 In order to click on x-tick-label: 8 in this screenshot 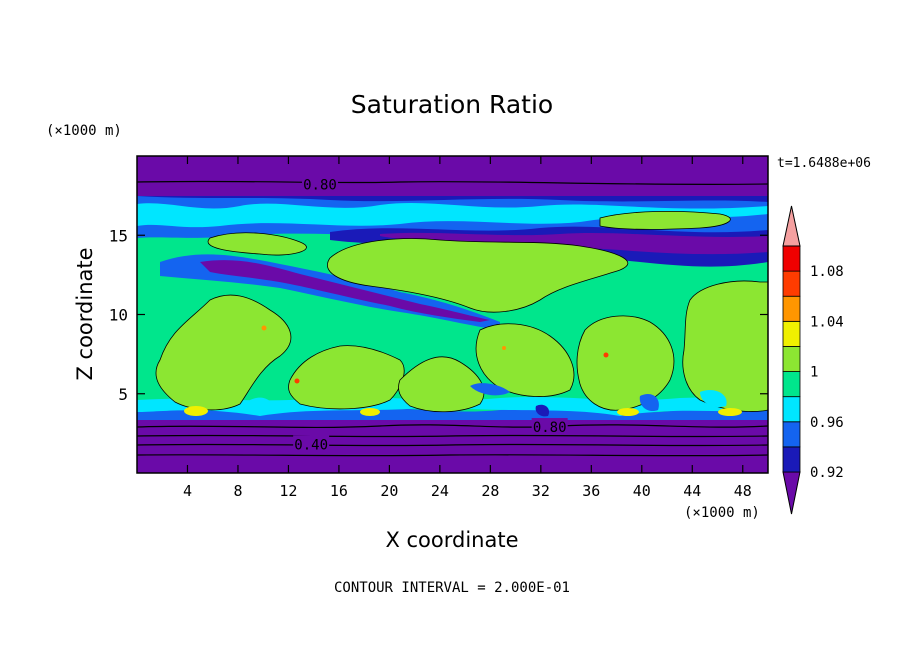, I will do `click(237, 491)`.